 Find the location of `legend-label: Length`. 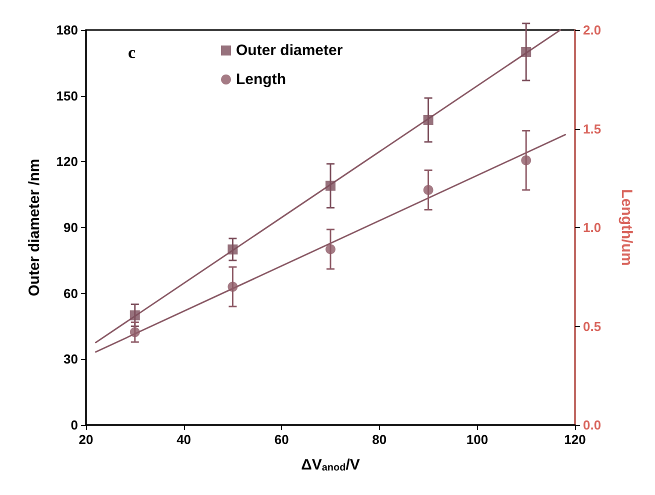

legend-label: Length is located at coordinates (261, 79).